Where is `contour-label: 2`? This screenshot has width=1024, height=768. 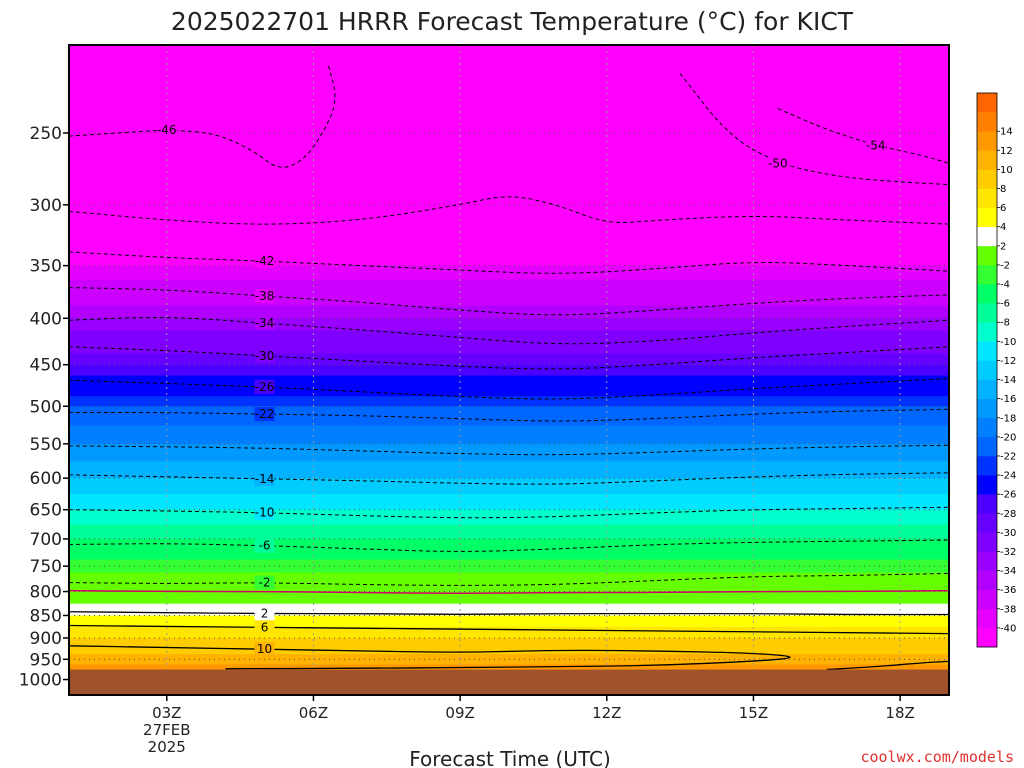 contour-label: 2 is located at coordinates (265, 614).